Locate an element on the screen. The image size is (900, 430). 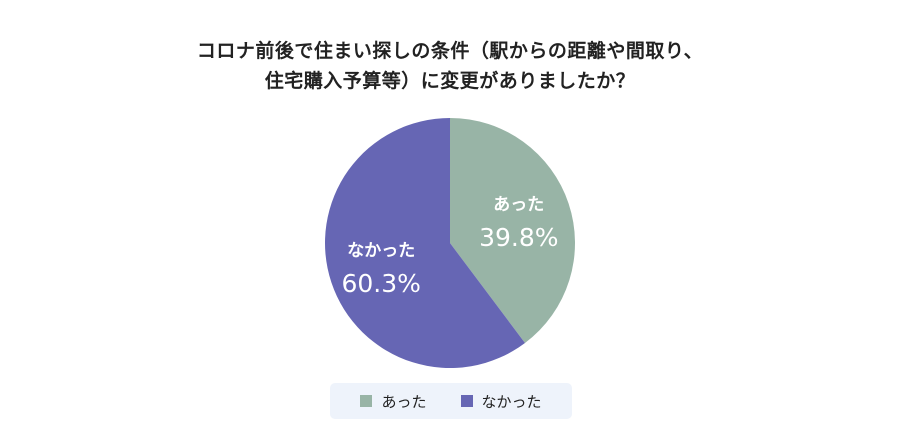
legend-label-atta: あった is located at coordinates (404, 401).